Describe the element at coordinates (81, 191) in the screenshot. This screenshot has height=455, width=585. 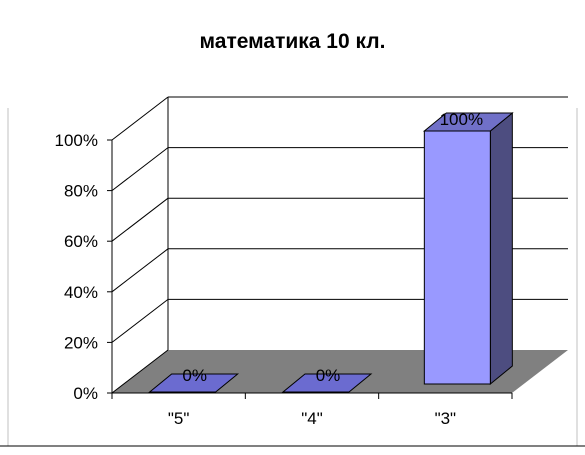
I see `y-tick-label: 80%` at that location.